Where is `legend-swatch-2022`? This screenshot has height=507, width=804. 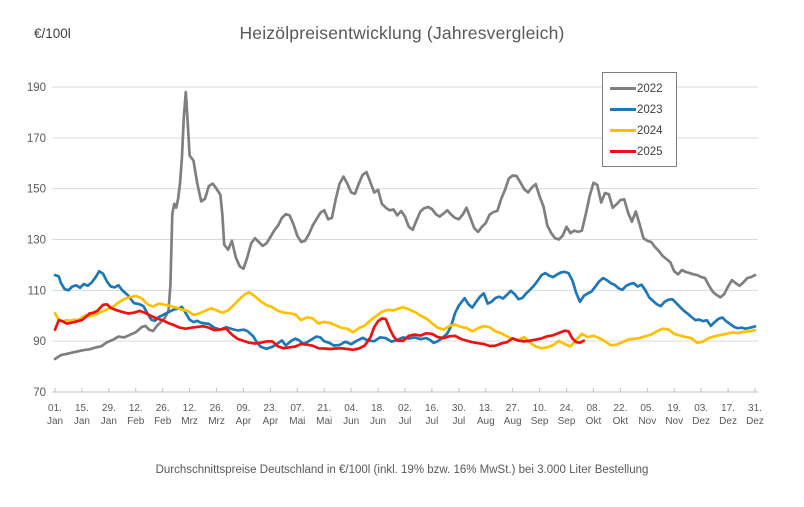 legend-swatch-2022 is located at coordinates (623, 88).